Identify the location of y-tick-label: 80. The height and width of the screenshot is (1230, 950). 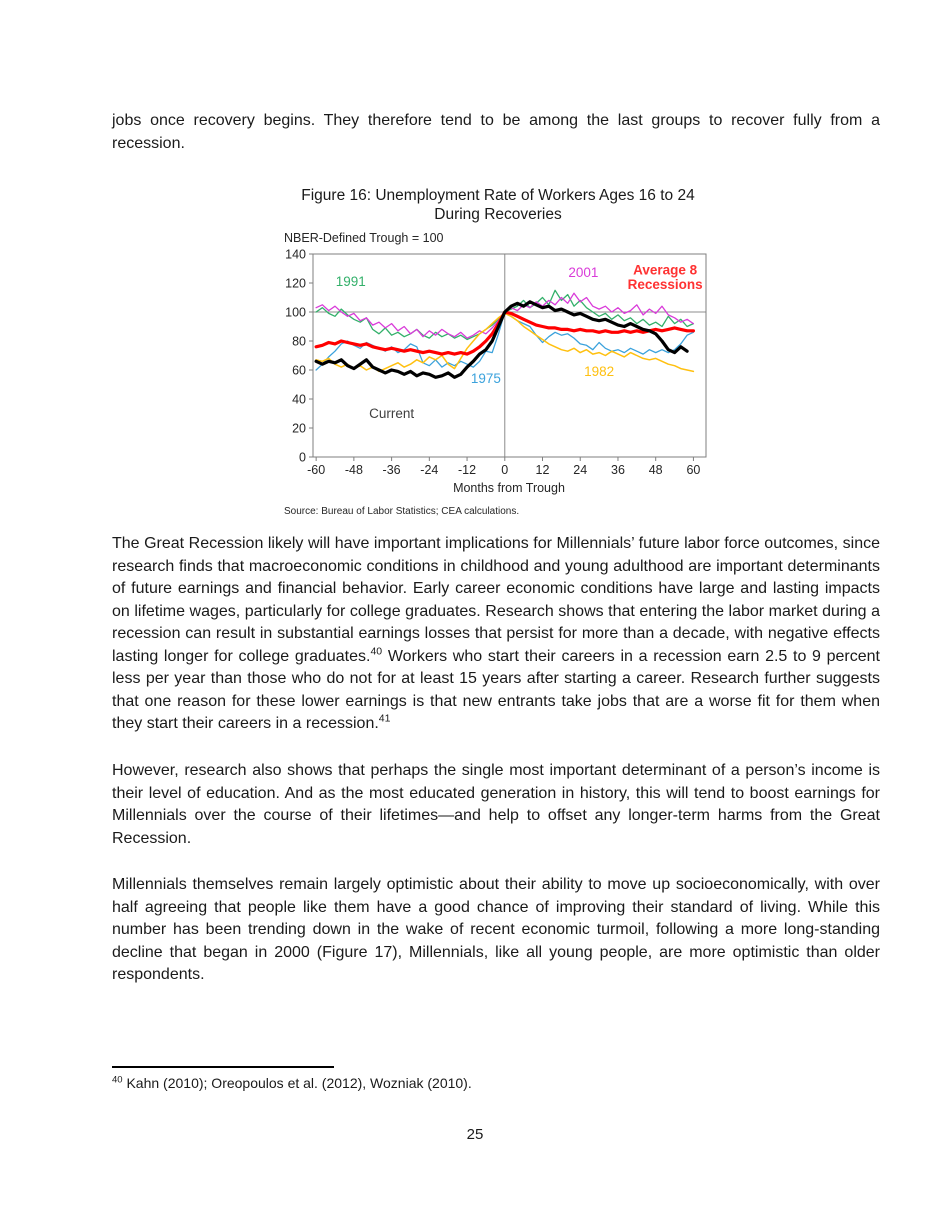
(299, 342).